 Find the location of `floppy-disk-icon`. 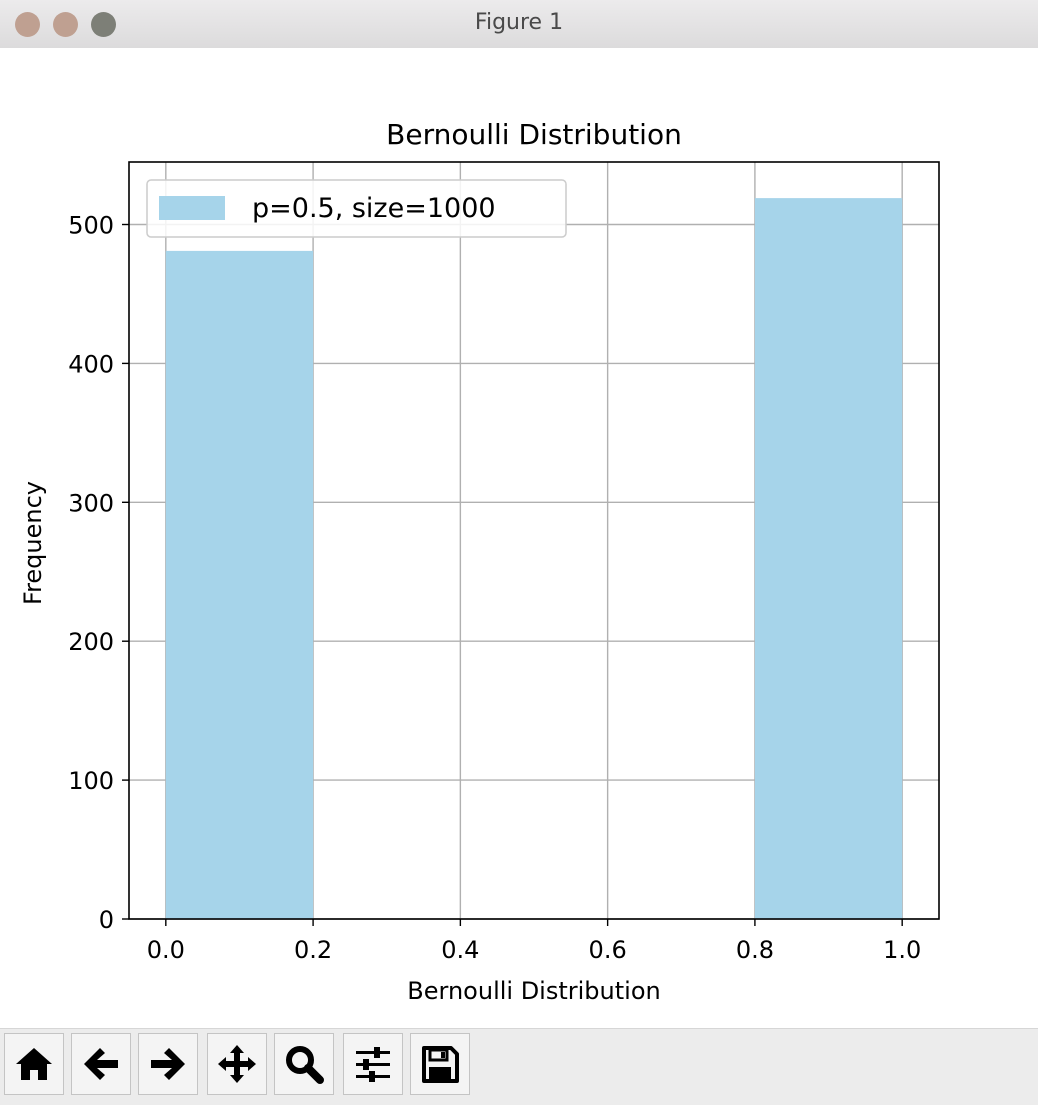

floppy-disk-icon is located at coordinates (440, 1064).